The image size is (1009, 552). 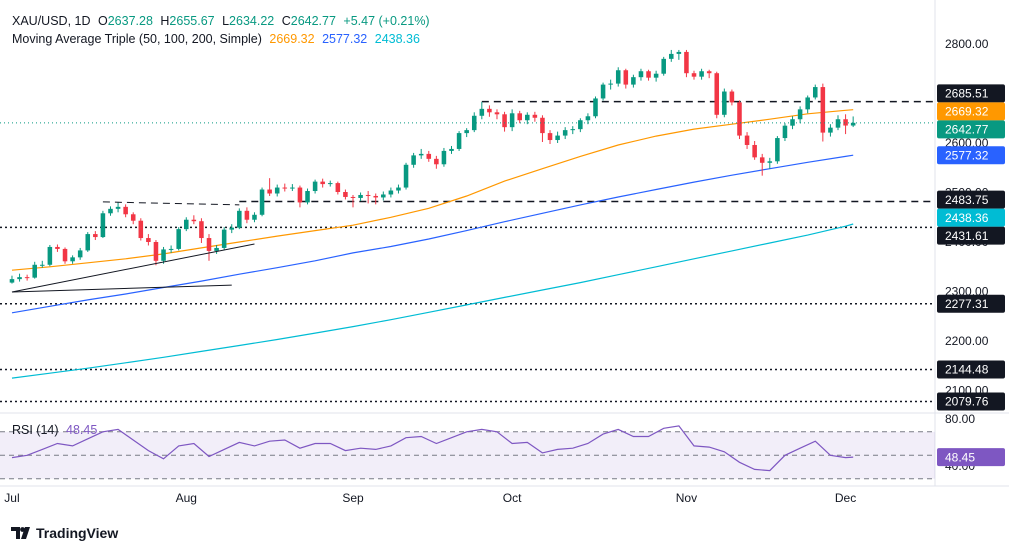 I want to click on price-tag: 2669.32, so click(x=971, y=111).